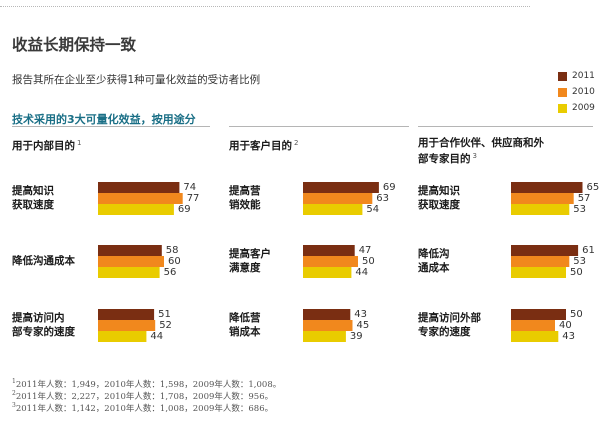  What do you see at coordinates (136, 80) in the screenshot?
I see `chart-subtitle: 报告其所在企业至少获得1种可量化效益的受访者比例` at bounding box center [136, 80].